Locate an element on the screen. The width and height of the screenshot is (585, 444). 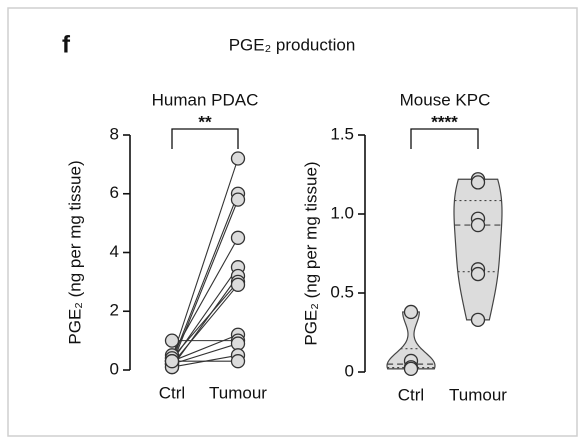
significance-label: **** is located at coordinates (444, 121).